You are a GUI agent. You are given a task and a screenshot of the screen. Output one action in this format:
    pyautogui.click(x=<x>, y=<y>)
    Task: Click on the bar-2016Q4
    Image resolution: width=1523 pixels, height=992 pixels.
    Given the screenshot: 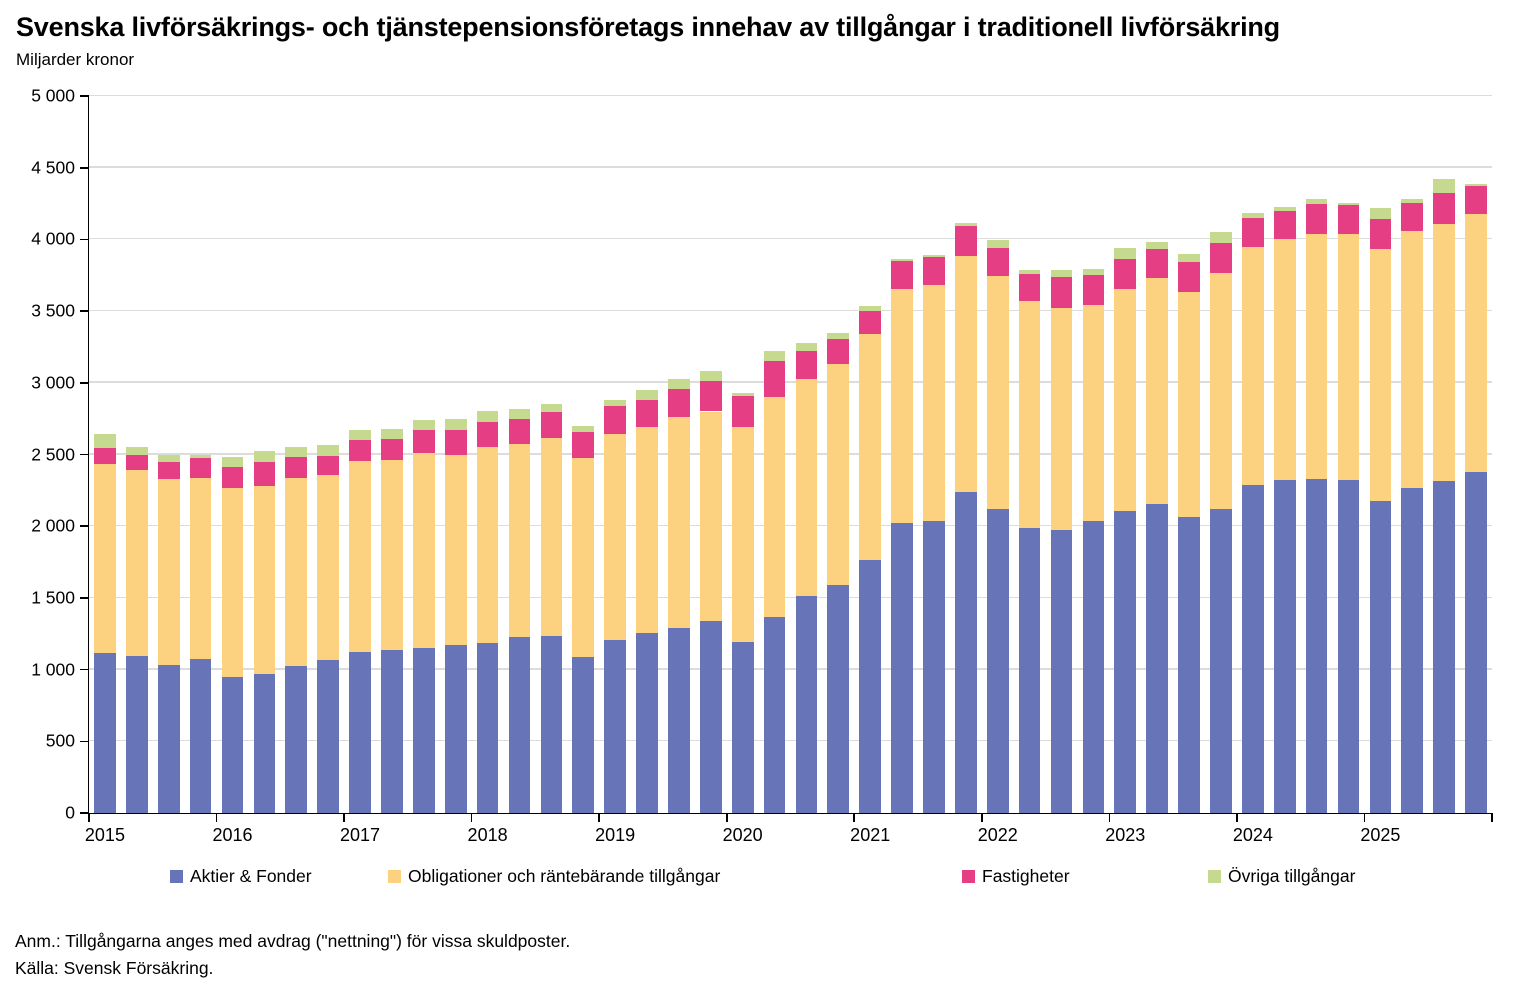 What is the action you would take?
    pyautogui.click(x=328, y=454)
    